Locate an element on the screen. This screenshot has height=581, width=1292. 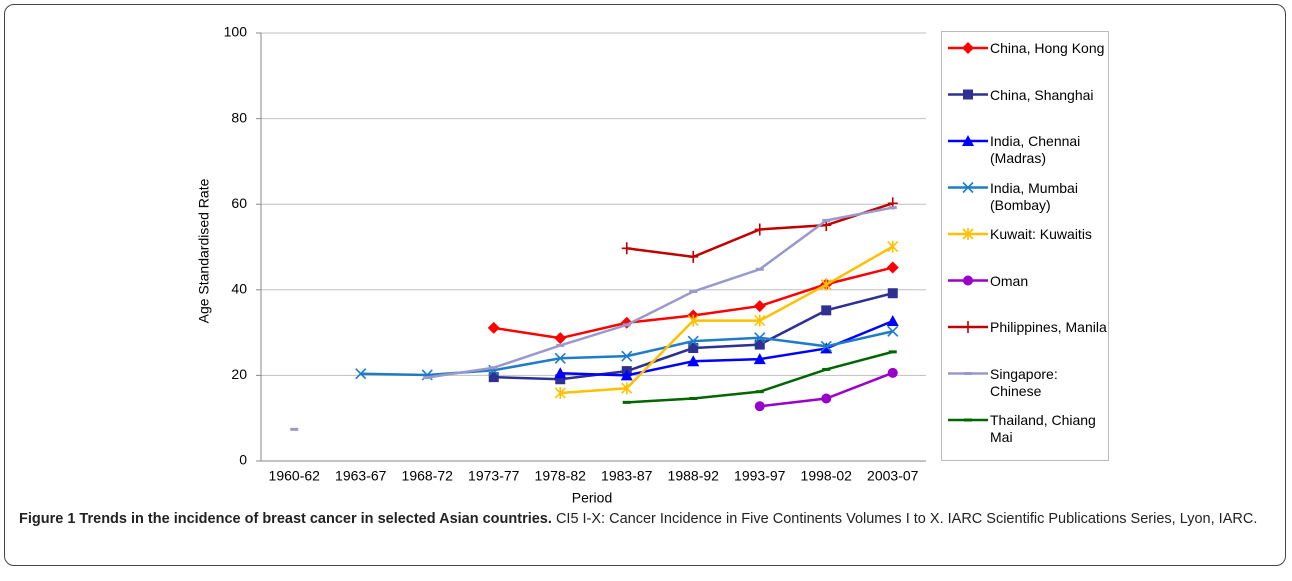
y-tick-label: 40 is located at coordinates (239, 289).